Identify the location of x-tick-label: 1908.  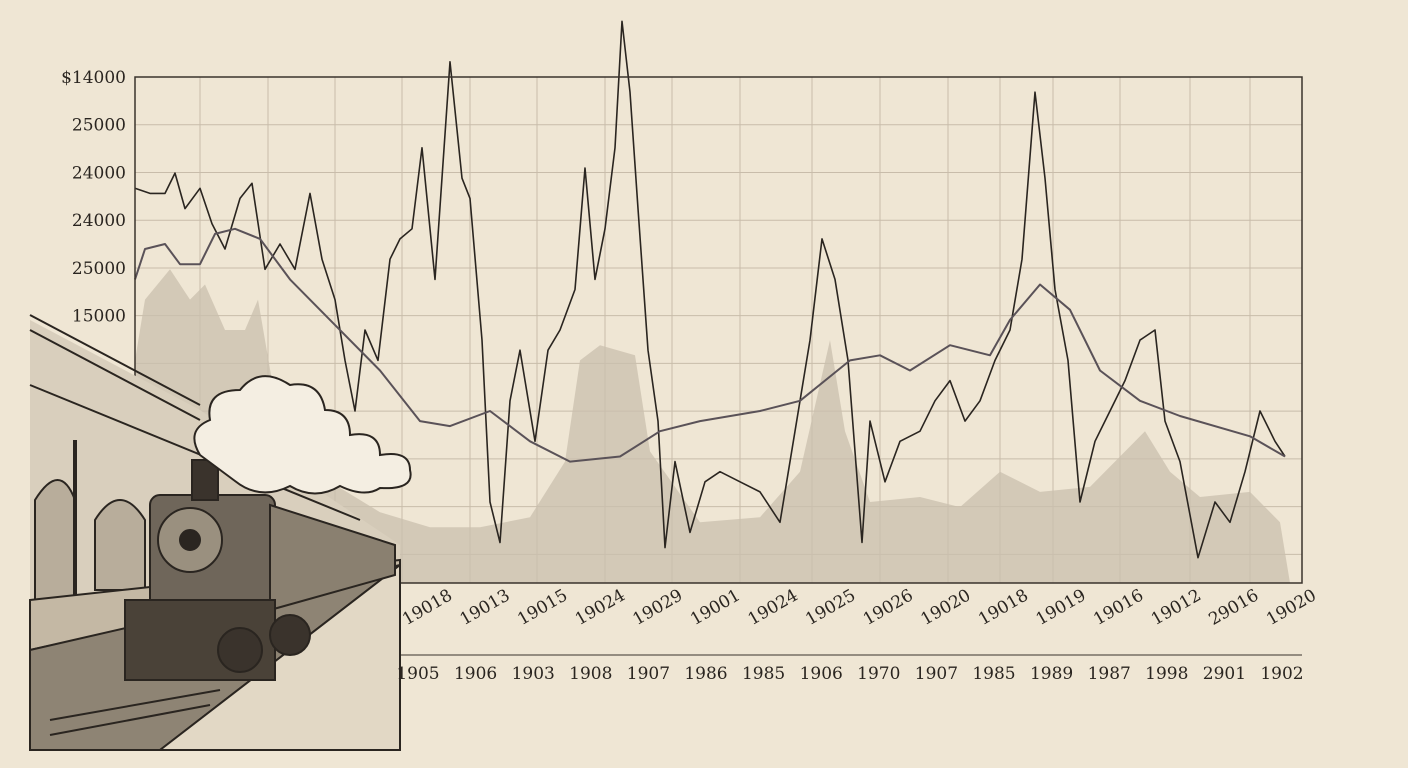
(590, 674).